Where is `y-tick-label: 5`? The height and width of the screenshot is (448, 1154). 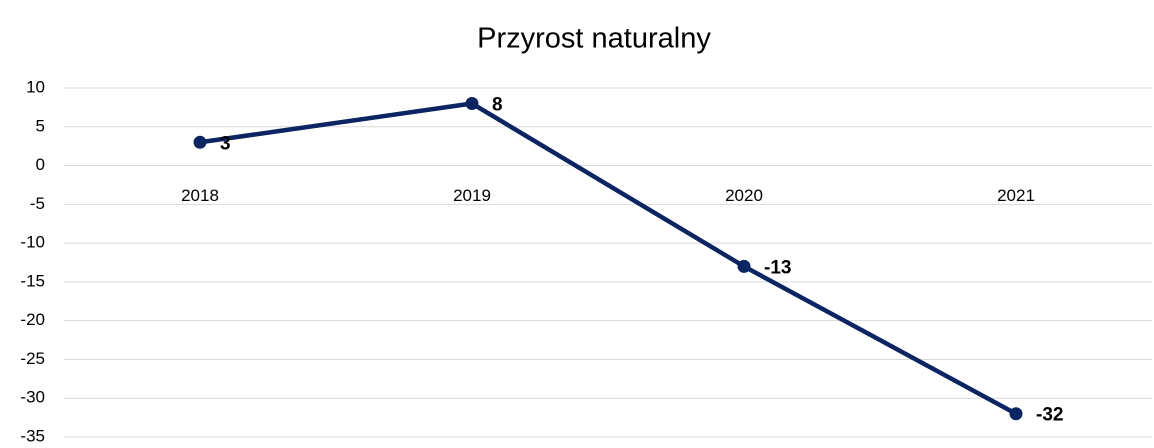 y-tick-label: 5 is located at coordinates (40, 125).